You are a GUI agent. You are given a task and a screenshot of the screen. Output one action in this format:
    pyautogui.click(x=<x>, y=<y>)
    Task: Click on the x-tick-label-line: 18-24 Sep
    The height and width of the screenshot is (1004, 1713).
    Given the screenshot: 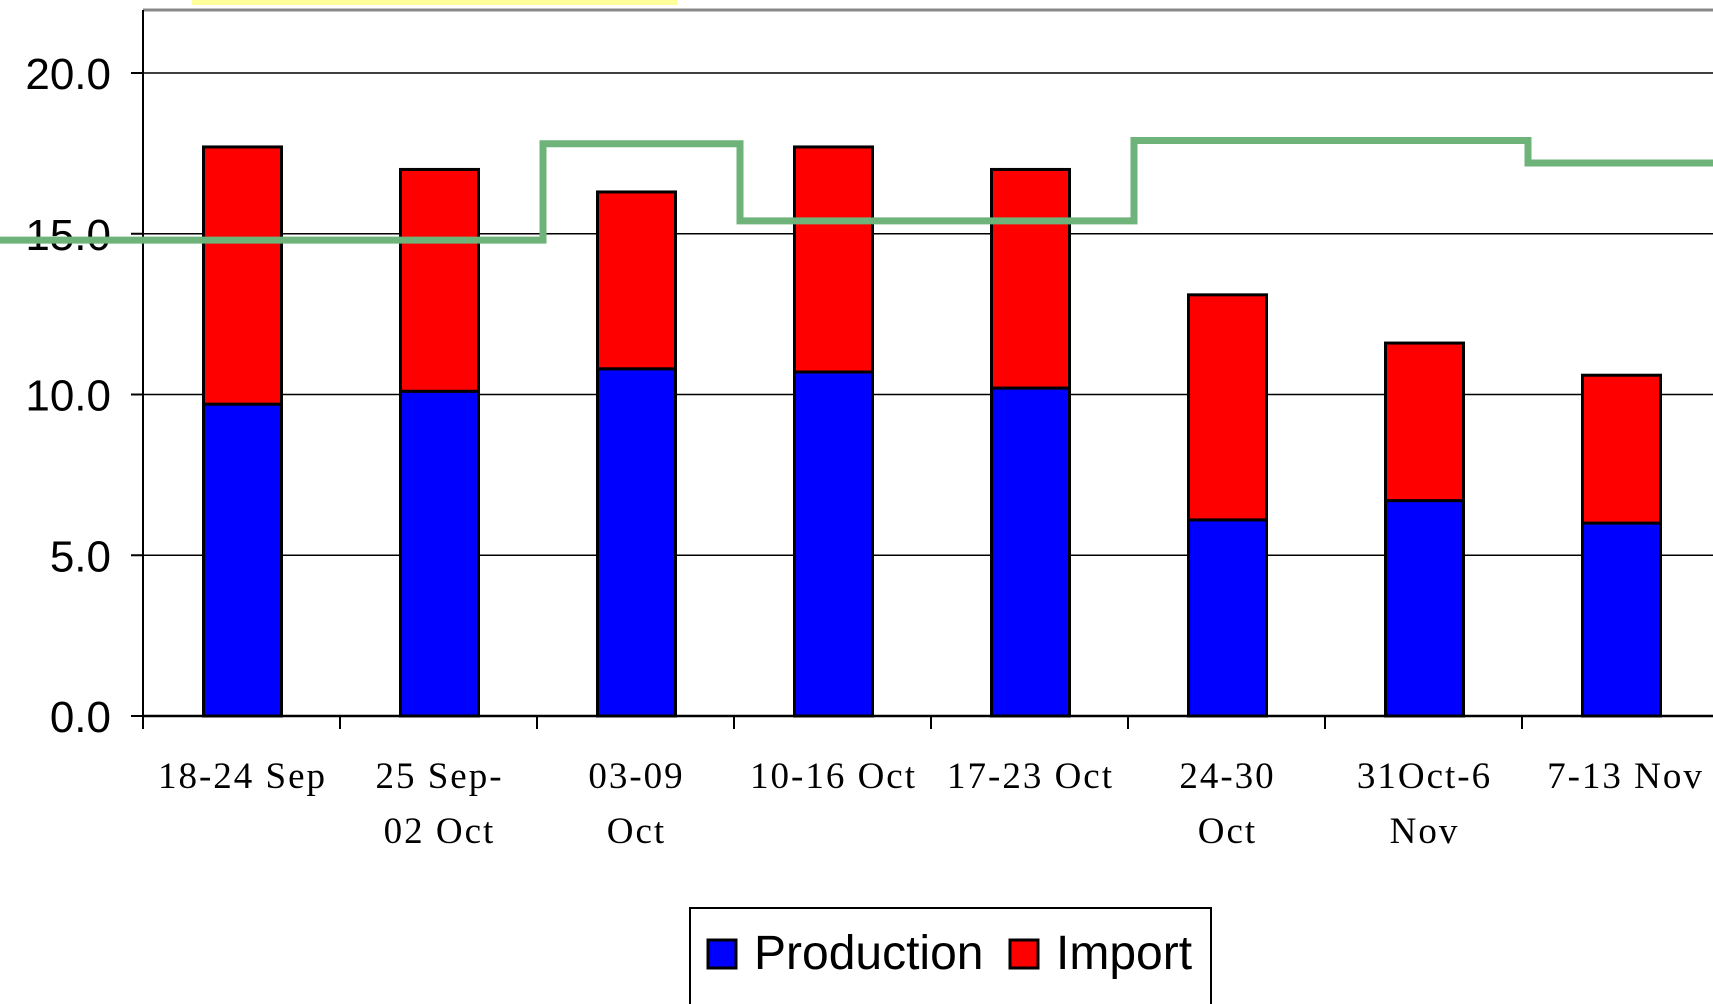 What is the action you would take?
    pyautogui.click(x=242, y=776)
    